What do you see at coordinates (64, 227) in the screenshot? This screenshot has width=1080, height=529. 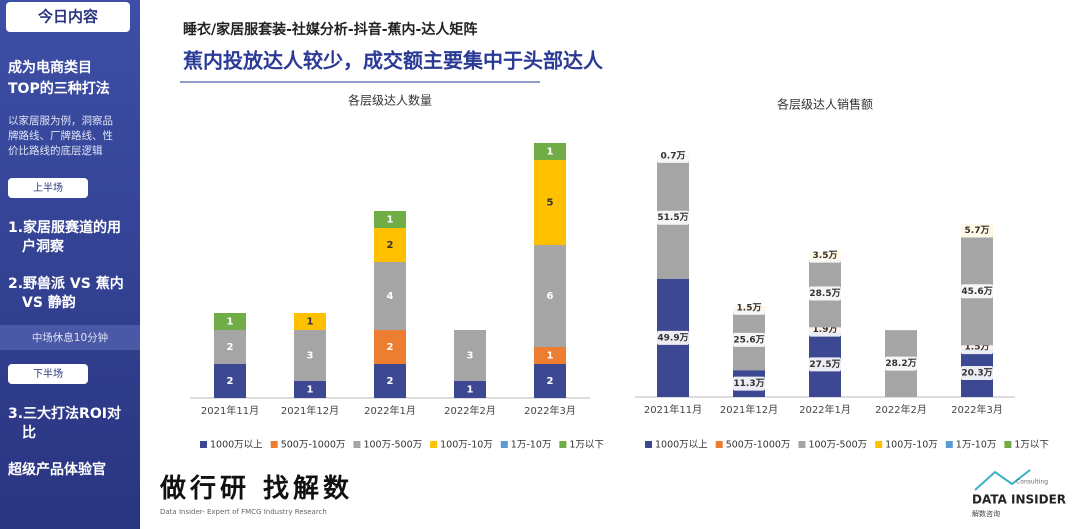 I see `agenda-item: 1.家居服赛道的用` at bounding box center [64, 227].